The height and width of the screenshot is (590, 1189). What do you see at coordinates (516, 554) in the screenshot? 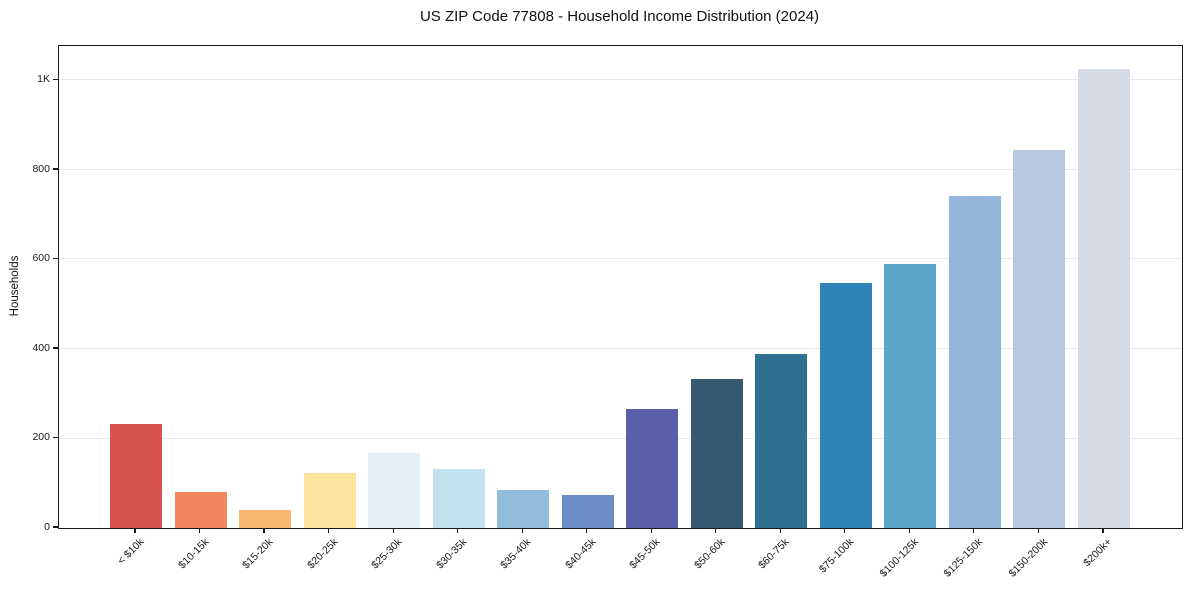
I see `x-tick-label-text: $35-40k` at bounding box center [516, 554].